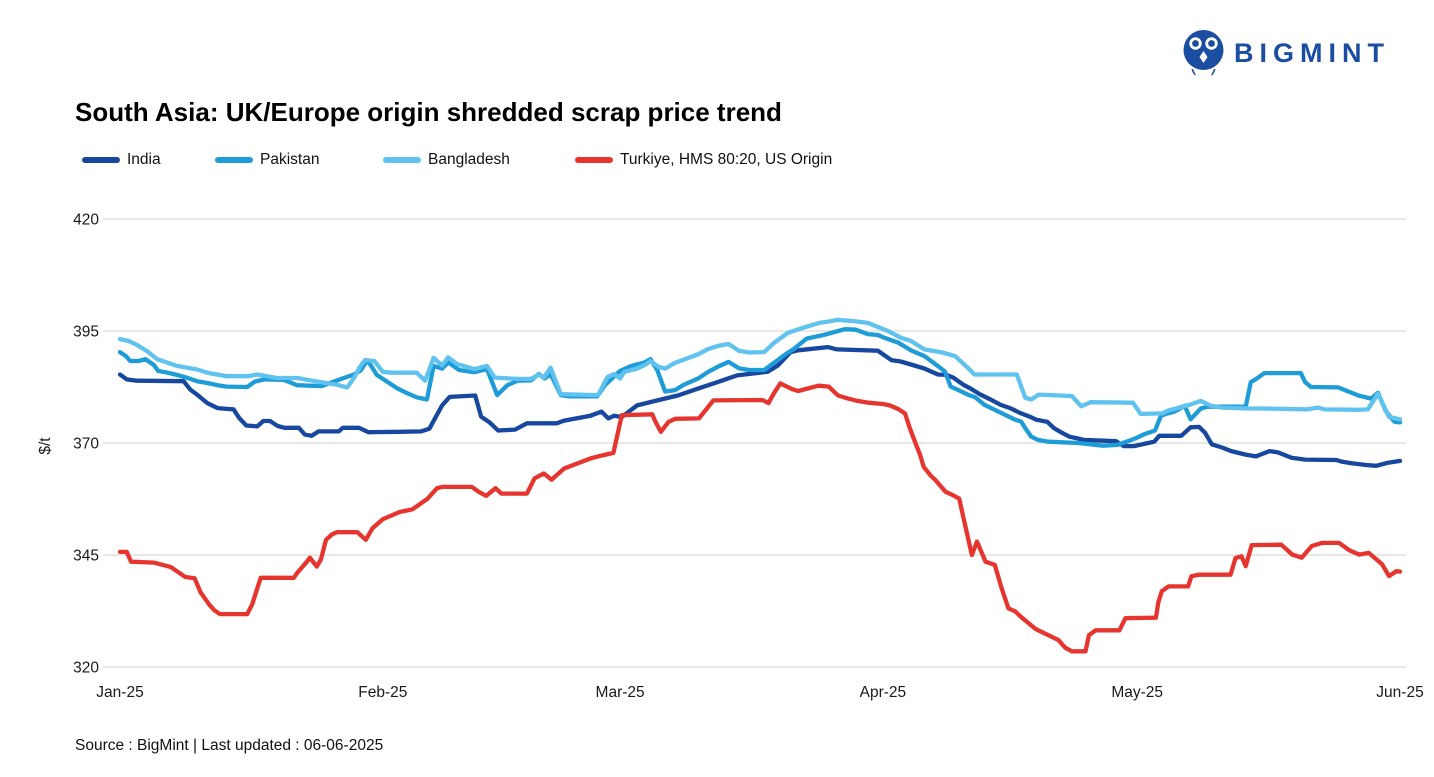  I want to click on legend-label-india: India, so click(144, 159).